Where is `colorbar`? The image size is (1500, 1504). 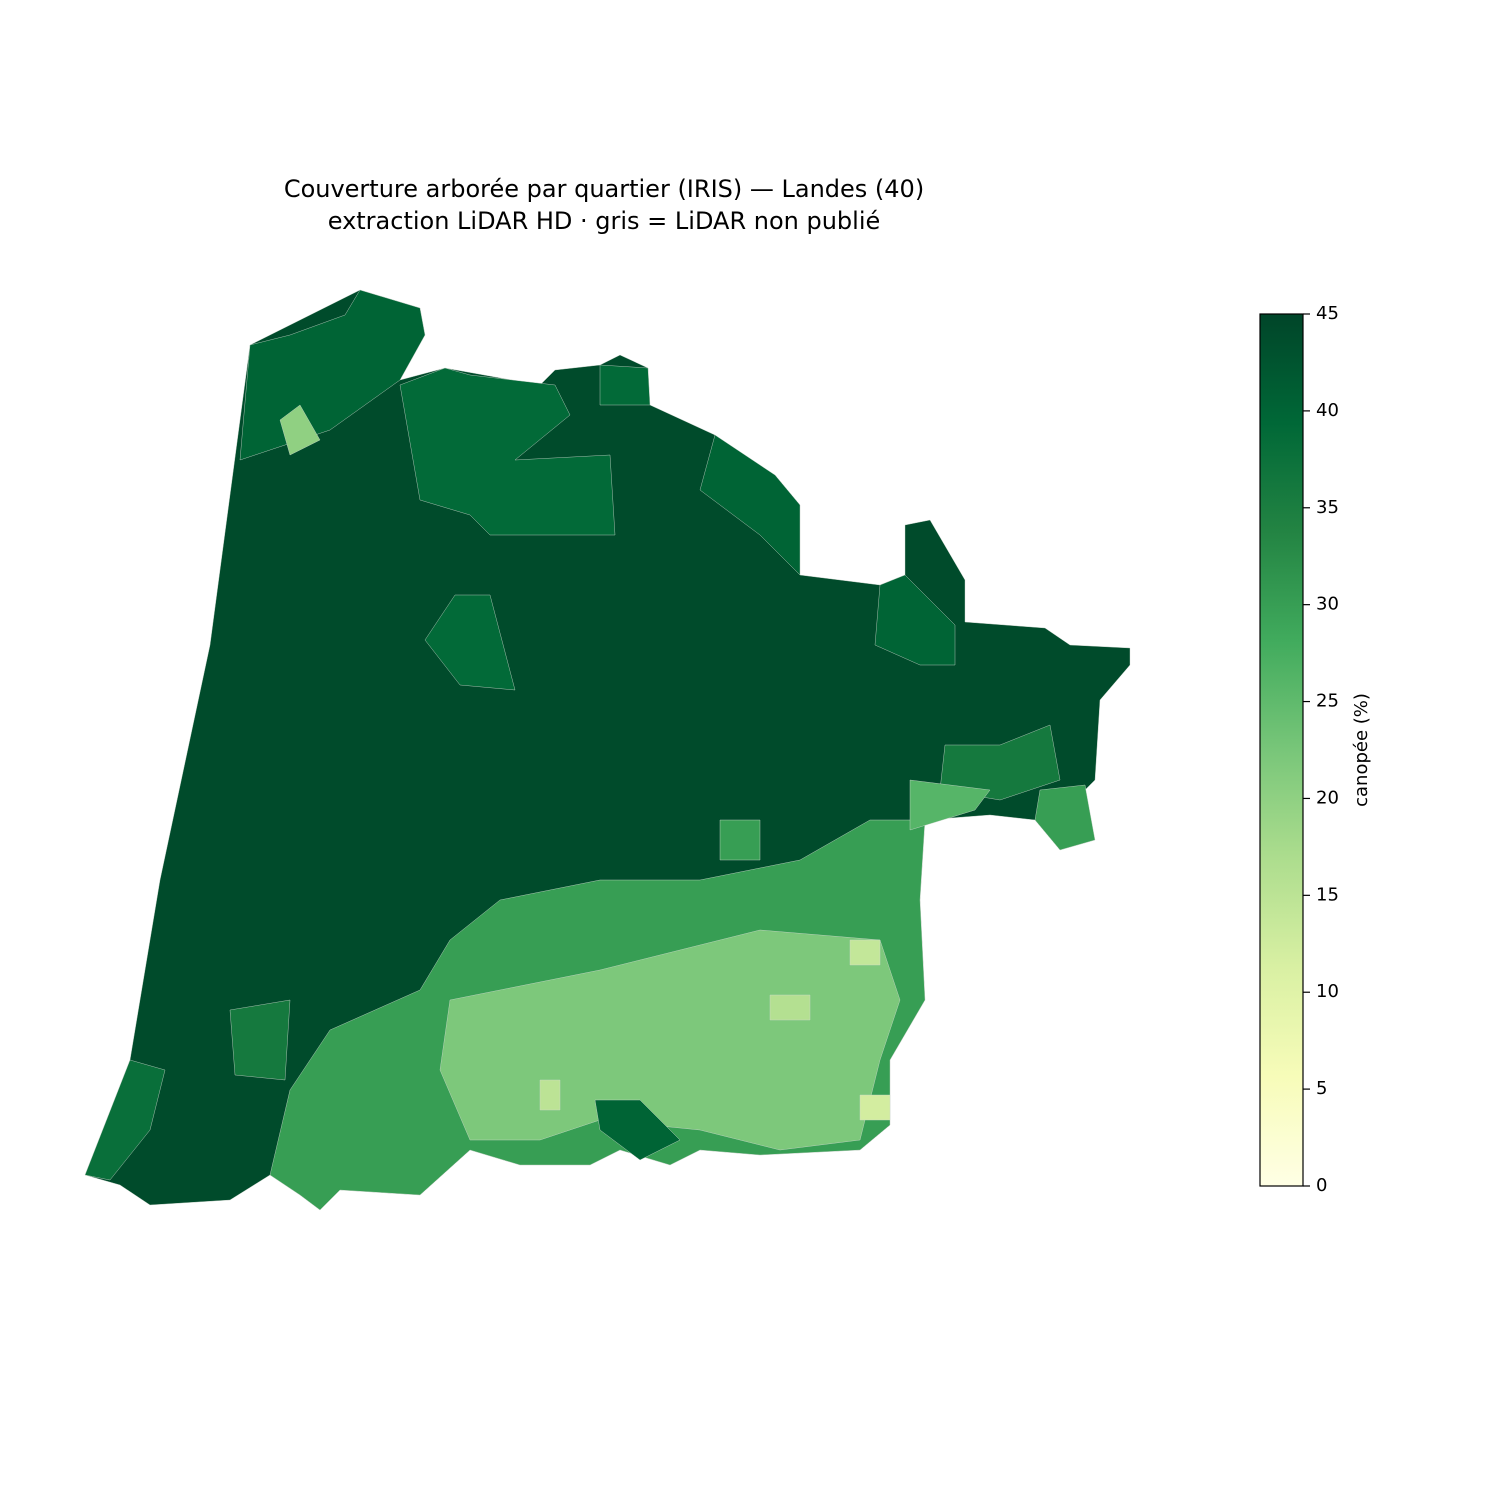
colorbar is located at coordinates (1281, 750).